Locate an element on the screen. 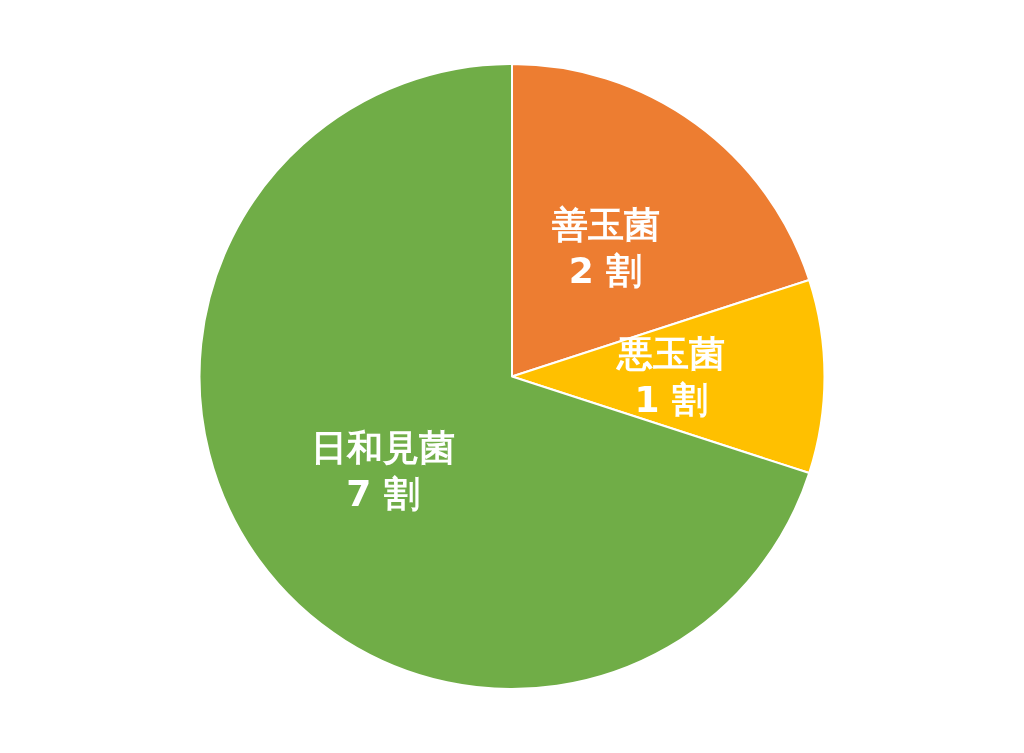 The image size is (1024, 753). slice-label: 悪玉菌 is located at coordinates (670, 353).